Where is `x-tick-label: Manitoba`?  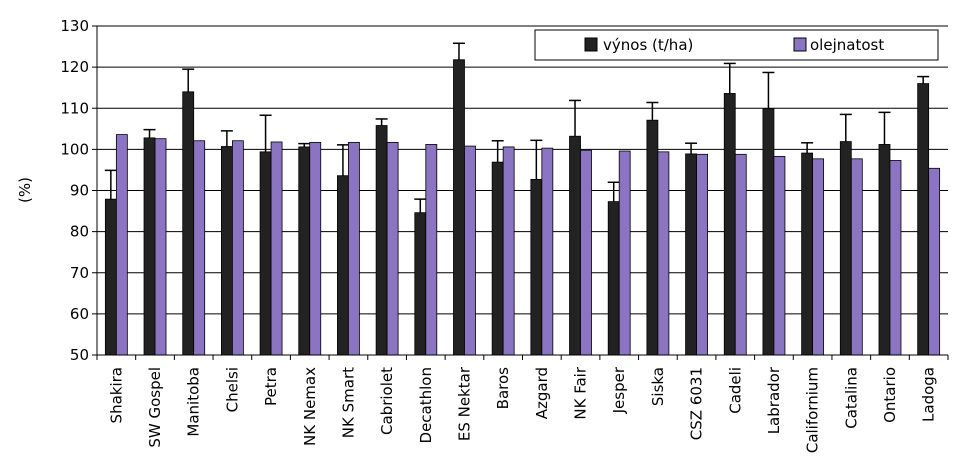
x-tick-label: Manitoba is located at coordinates (194, 402).